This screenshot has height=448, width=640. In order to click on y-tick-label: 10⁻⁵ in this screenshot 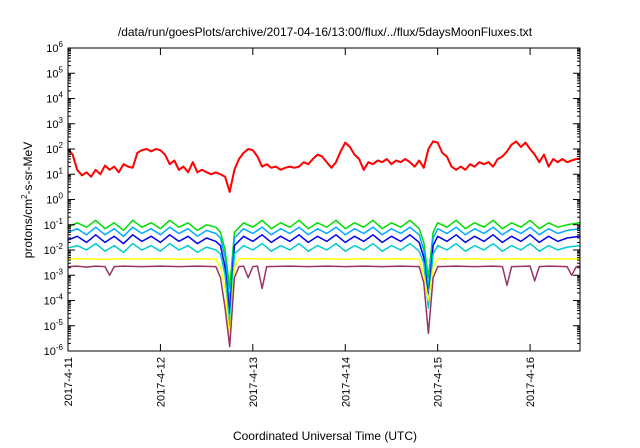, I will do `click(54, 325)`.